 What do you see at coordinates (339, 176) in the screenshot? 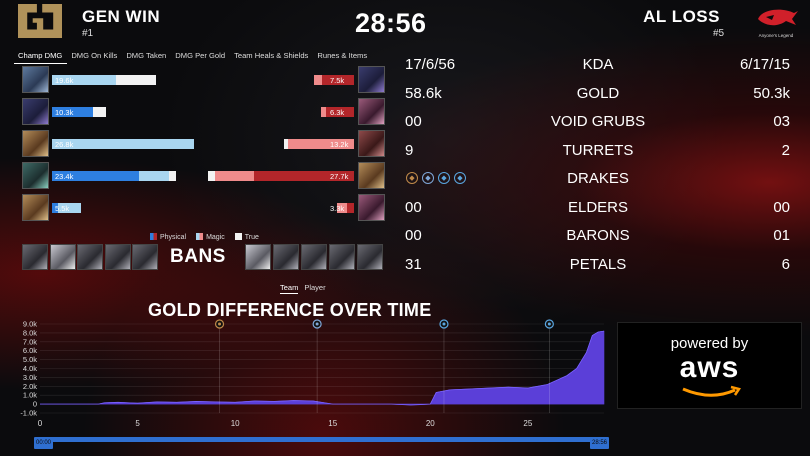
I see `right-damage-value: 27.7k` at bounding box center [339, 176].